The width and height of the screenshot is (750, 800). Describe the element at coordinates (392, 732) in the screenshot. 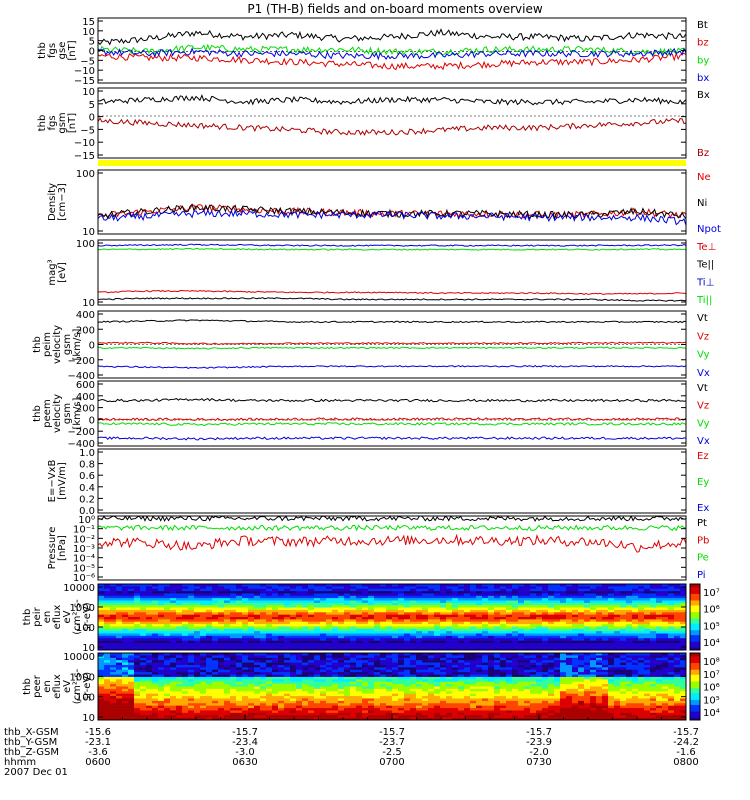

I see `x-tick-label: -15.7` at that location.